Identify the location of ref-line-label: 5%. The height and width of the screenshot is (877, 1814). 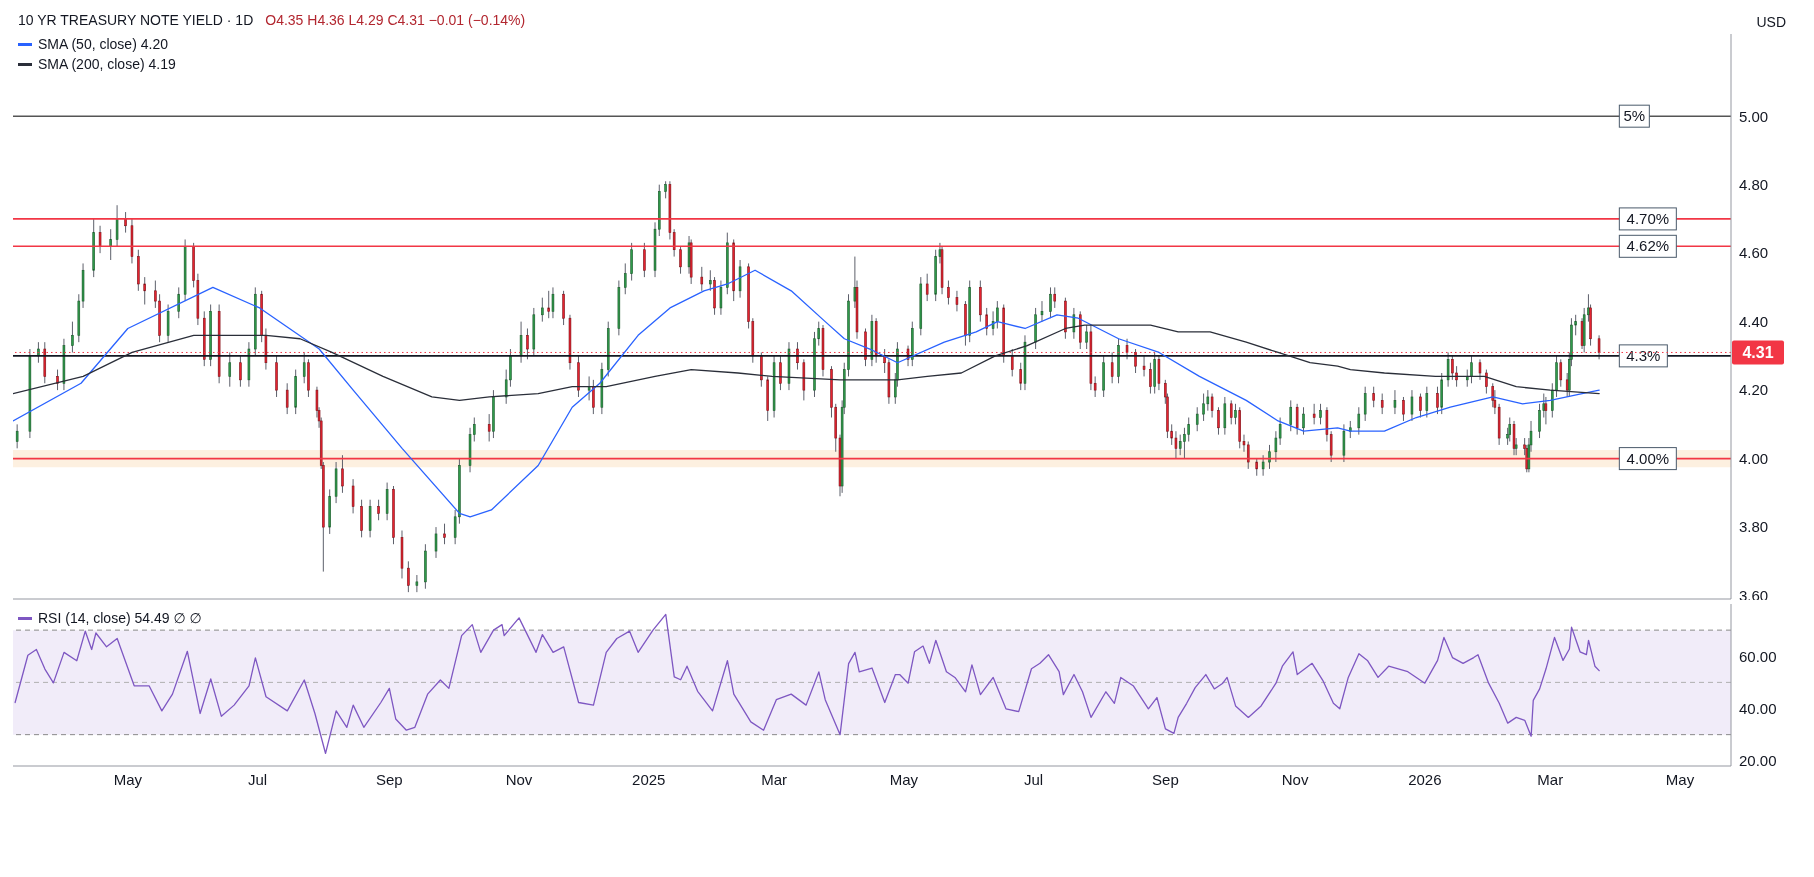
(1634, 116).